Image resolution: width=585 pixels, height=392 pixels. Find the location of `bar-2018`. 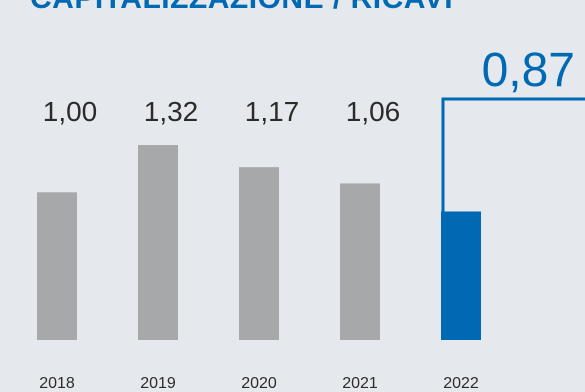

bar-2018 is located at coordinates (57, 266).